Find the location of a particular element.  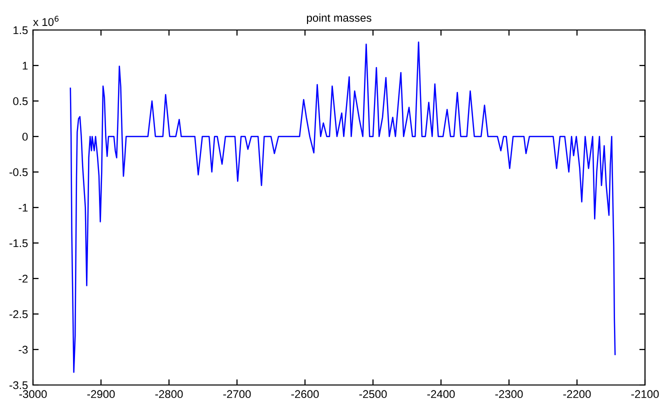

y-tick-label: 0.5 is located at coordinates (20, 101).